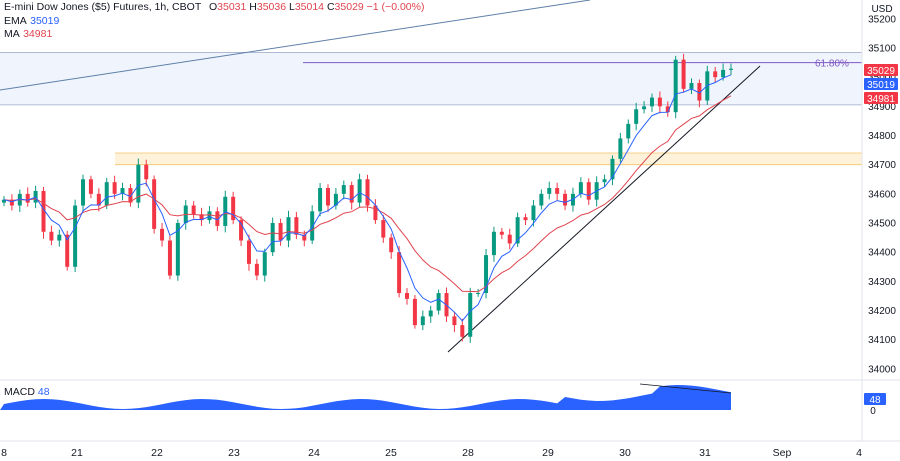 This screenshot has height=461, width=900. Describe the element at coordinates (782, 453) in the screenshot. I see `time-tick: Sep` at that location.